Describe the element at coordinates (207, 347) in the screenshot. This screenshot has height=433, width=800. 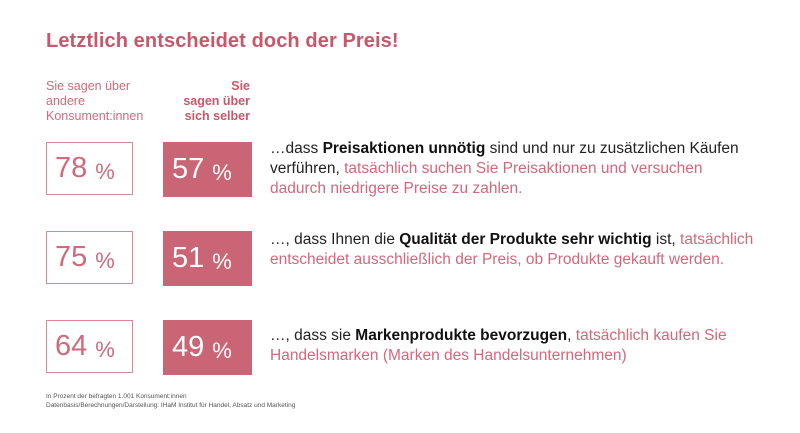
I see `self-value-box: 49%` at that location.